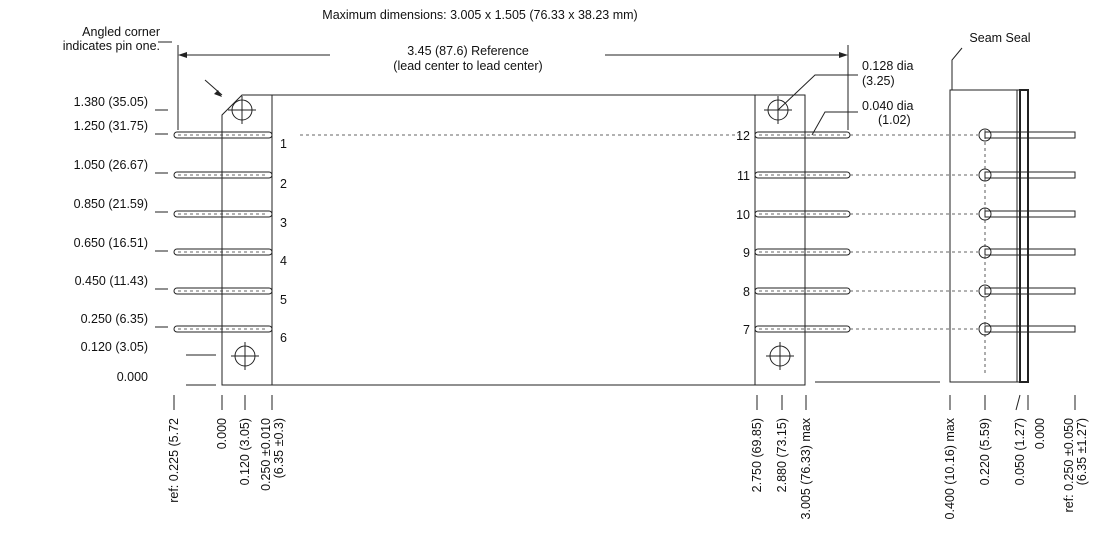 Image resolution: width=1097 pixels, height=554 pixels. What do you see at coordinates (111, 281) in the screenshot?
I see `dimension-label: 0.450 (11.43)` at bounding box center [111, 281].